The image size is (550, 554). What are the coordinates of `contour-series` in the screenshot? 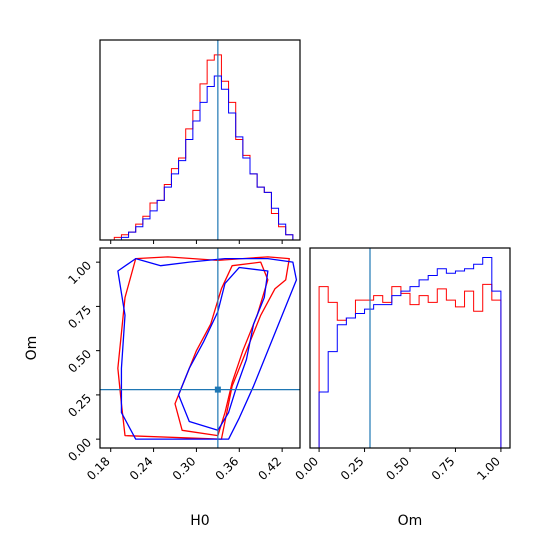 It's located at (207, 348).